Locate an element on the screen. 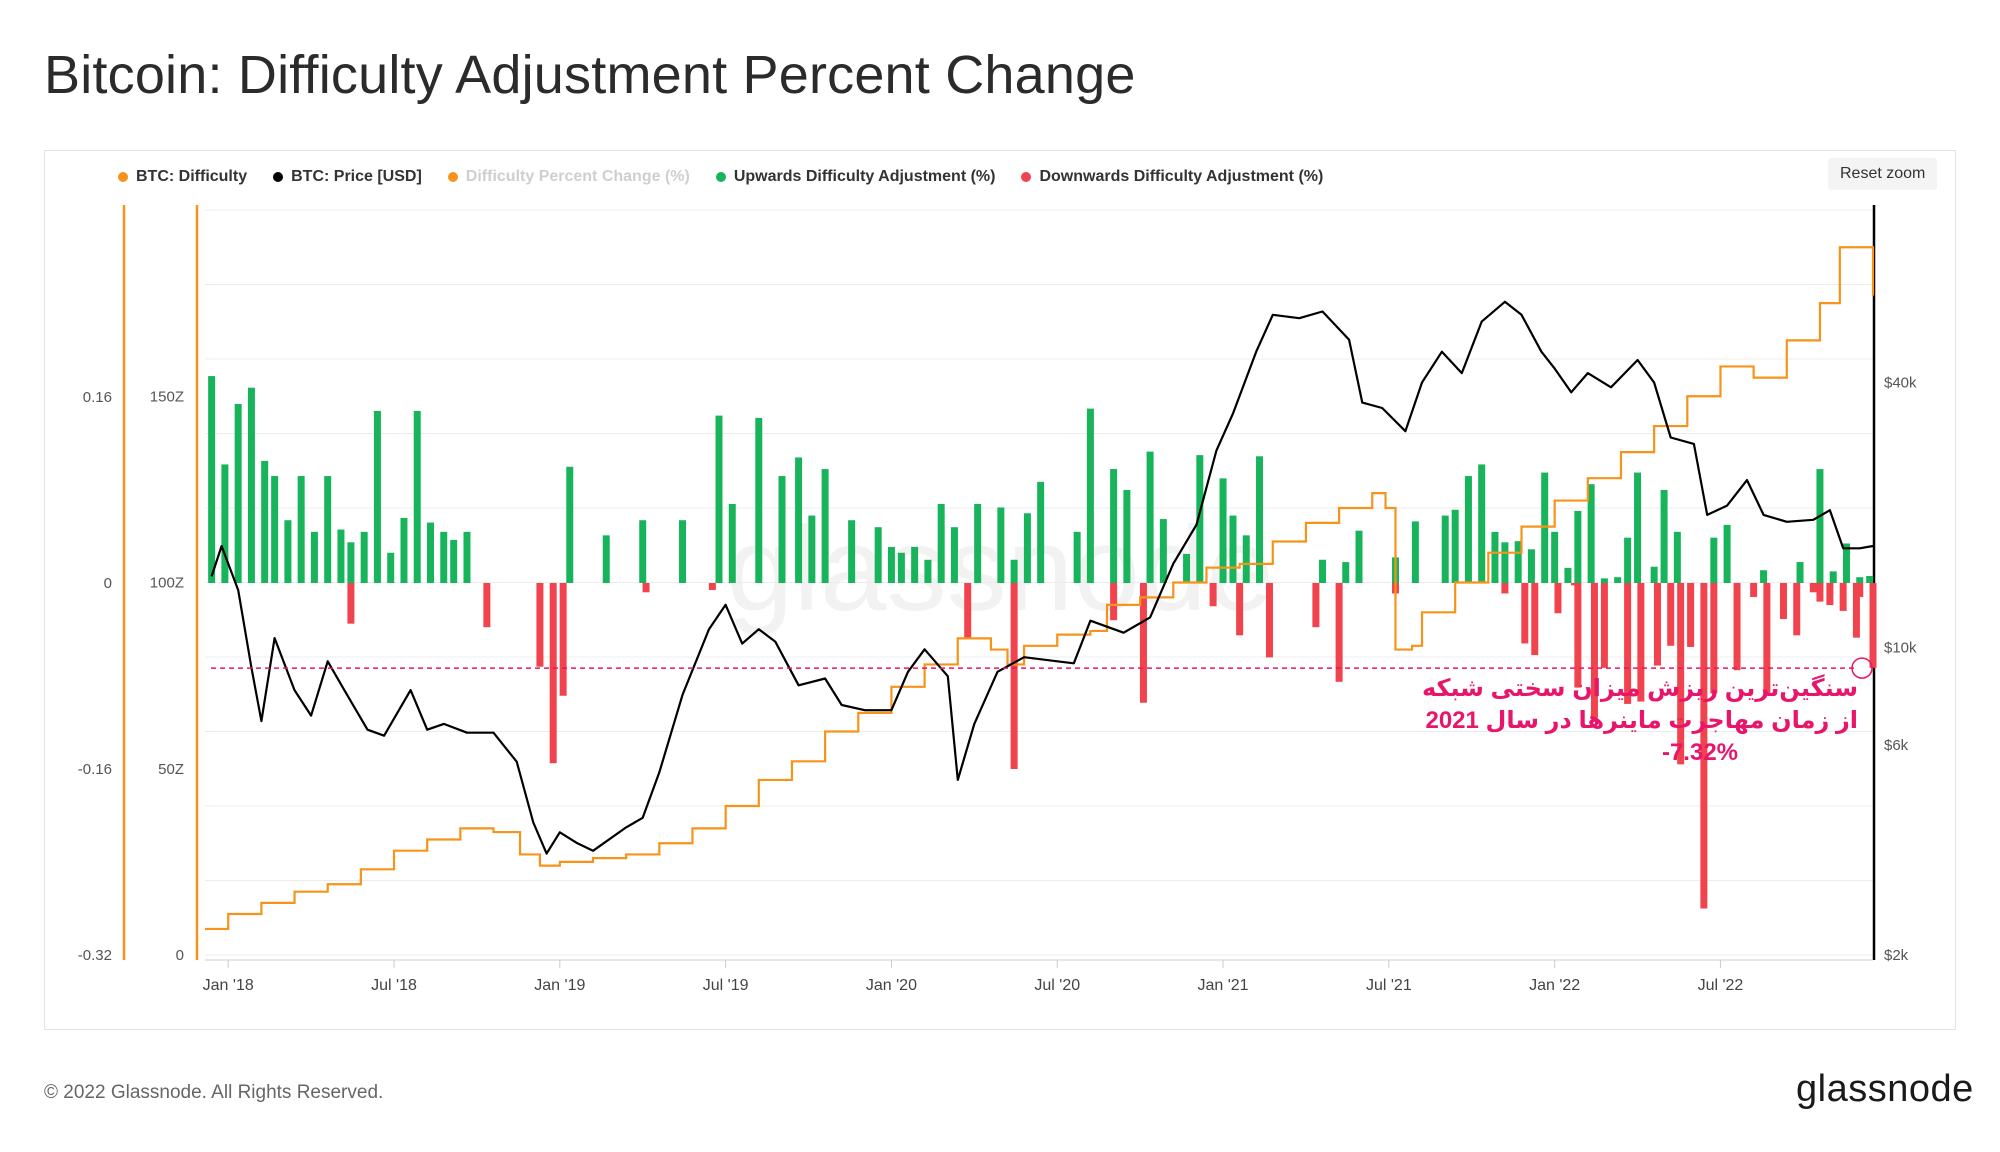  legend-label: BTC: Difficulty is located at coordinates (192, 176).